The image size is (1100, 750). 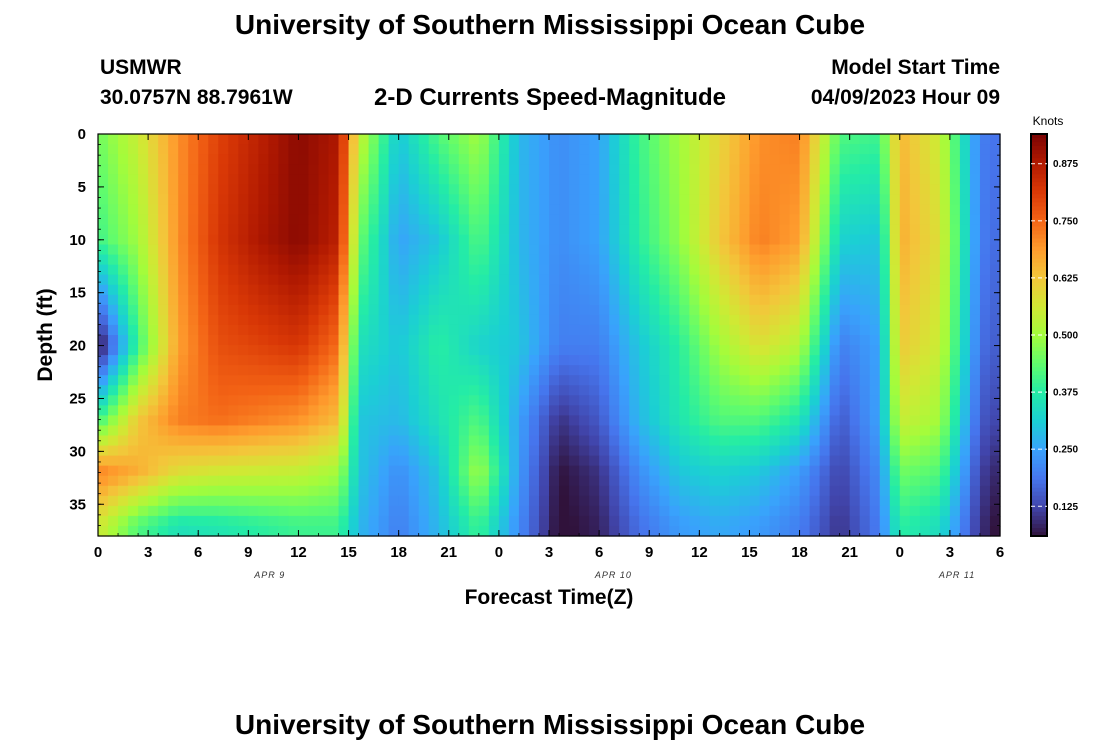 I want to click on colorbar-step, so click(x=1039, y=434).